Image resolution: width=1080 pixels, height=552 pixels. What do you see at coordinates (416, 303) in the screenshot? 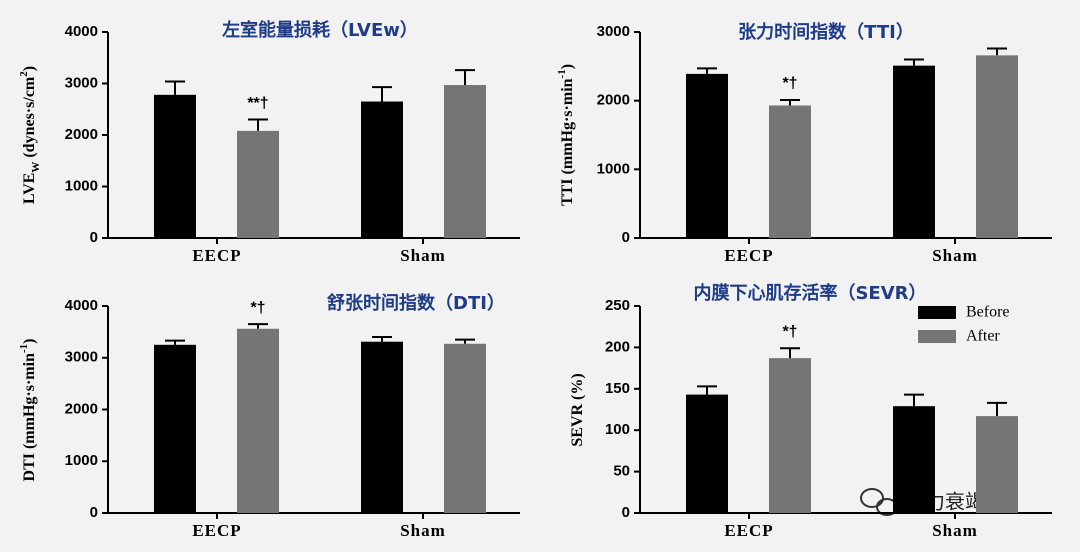
I see `chart-title: 舒张时间指数（DTI）` at bounding box center [416, 303].